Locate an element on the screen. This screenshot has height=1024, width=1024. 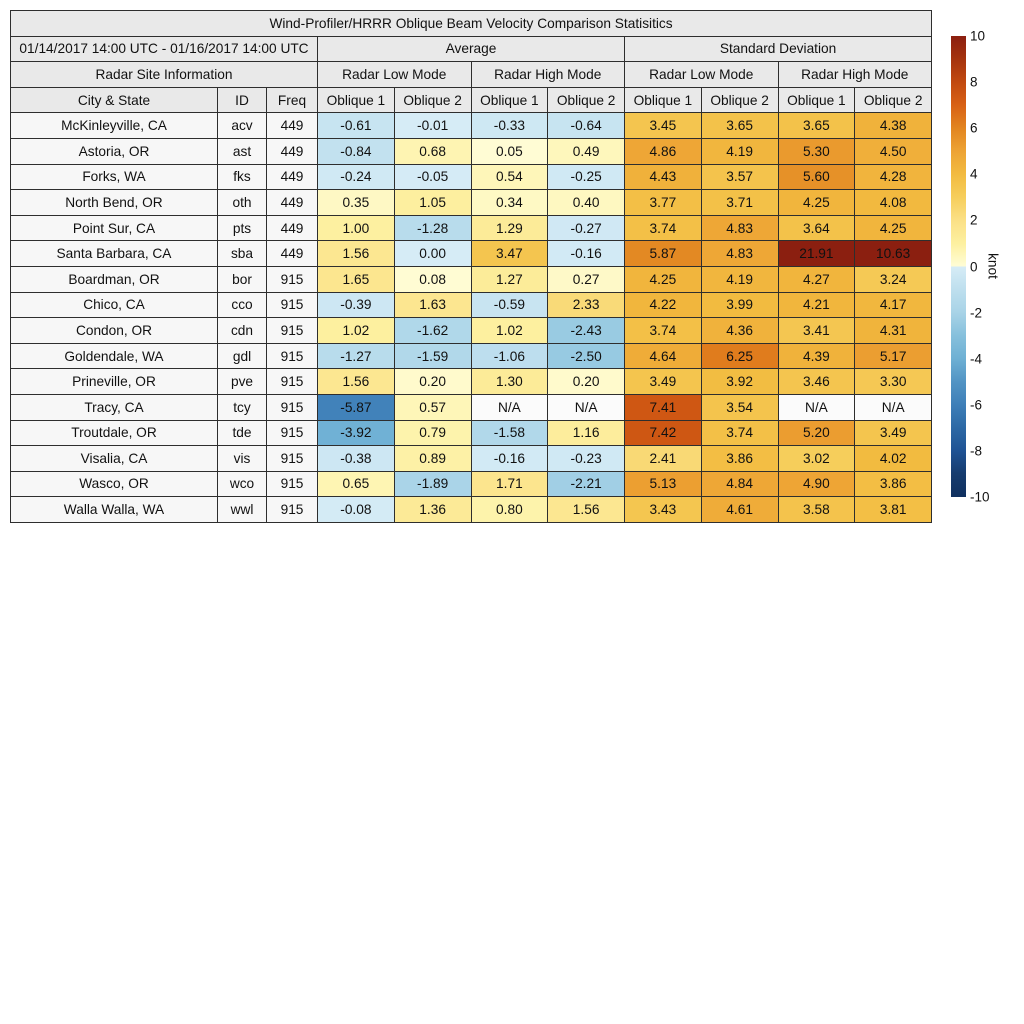
value-cell: 3.49 is located at coordinates (893, 433).